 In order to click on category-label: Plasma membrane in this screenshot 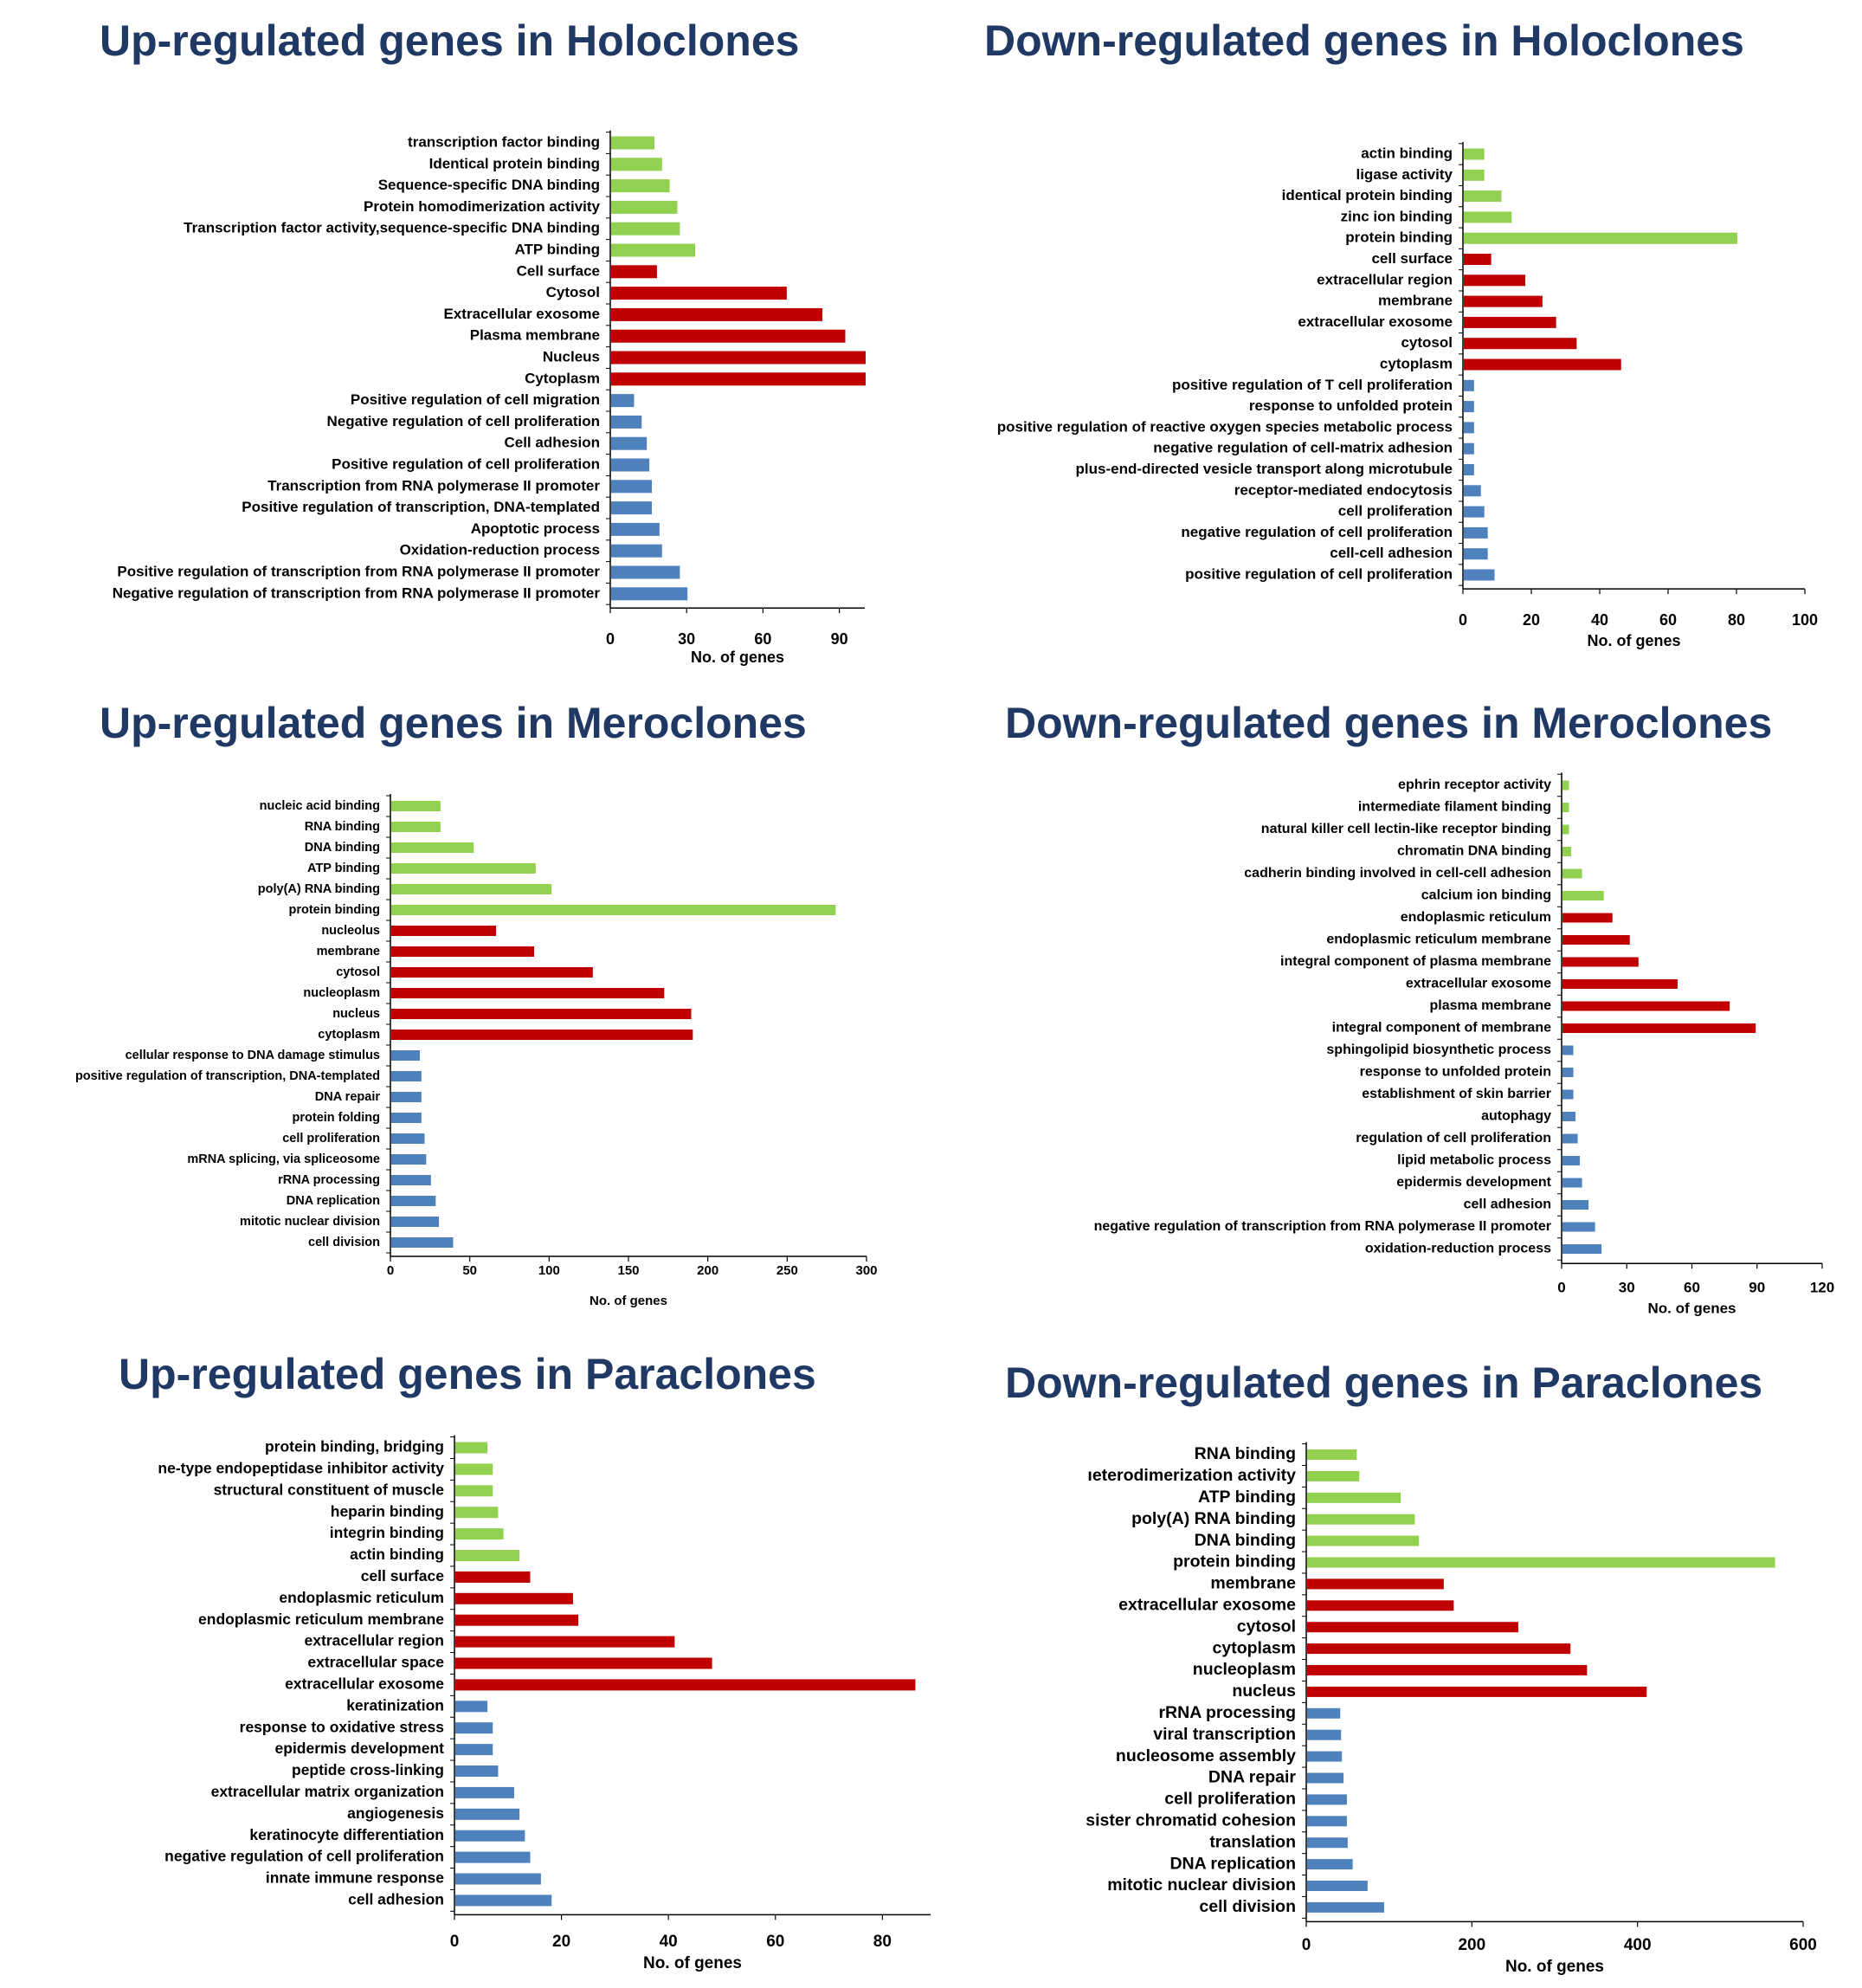, I will do `click(535, 335)`.